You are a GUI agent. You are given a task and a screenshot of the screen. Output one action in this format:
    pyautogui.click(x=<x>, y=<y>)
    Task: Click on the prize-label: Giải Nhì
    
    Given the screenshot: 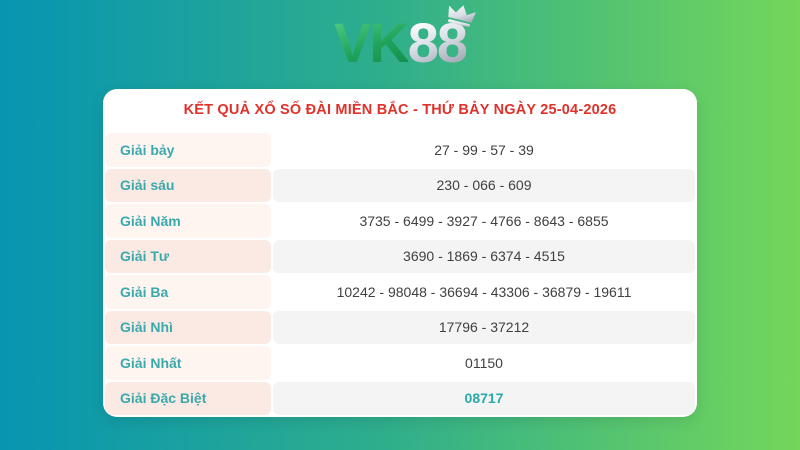 What is the action you would take?
    pyautogui.click(x=188, y=327)
    